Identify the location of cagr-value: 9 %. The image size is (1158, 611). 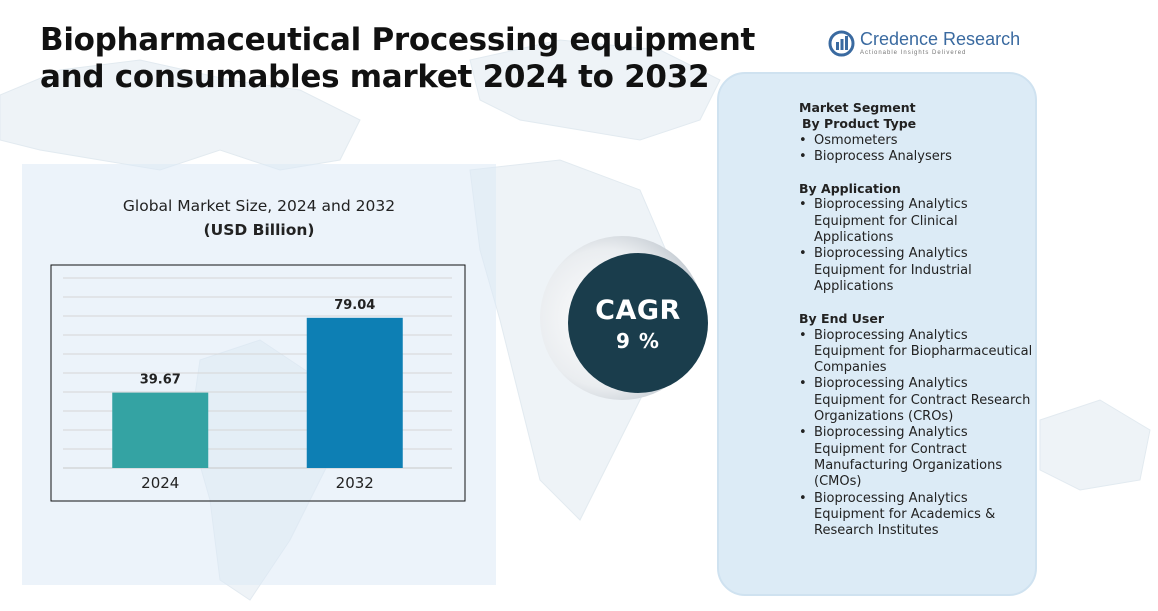
(638, 341).